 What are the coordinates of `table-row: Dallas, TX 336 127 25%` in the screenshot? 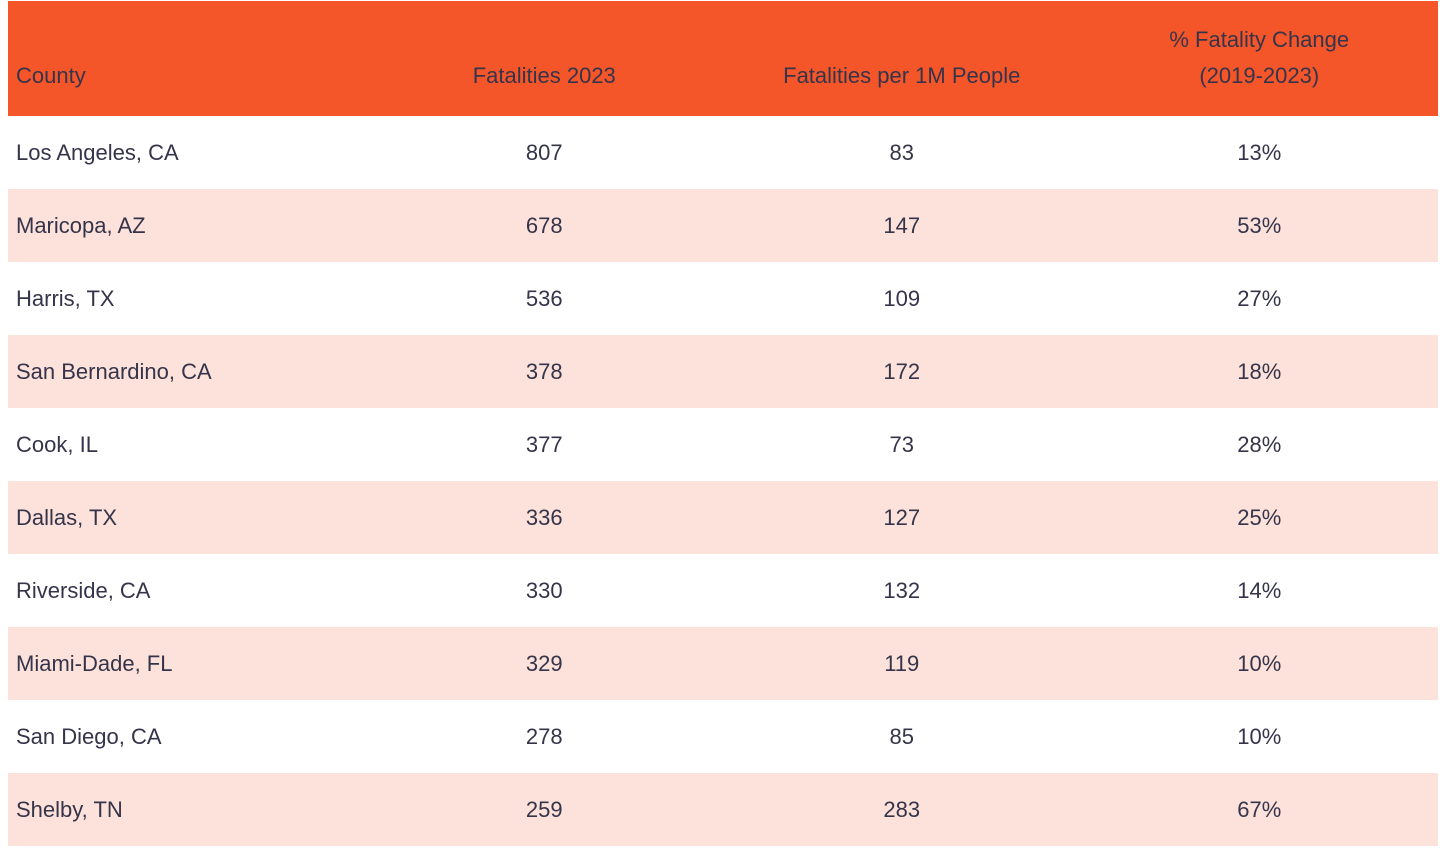 It's located at (723, 517).